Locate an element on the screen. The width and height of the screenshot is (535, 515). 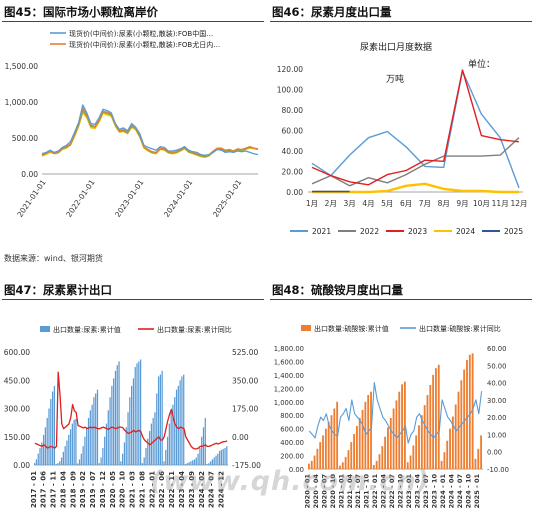
x-tick-label: 2024-01-01 is located at coordinates (178, 198).